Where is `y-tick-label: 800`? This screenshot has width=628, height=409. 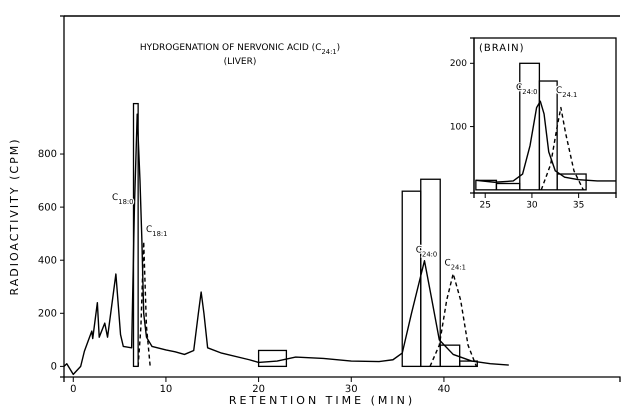
y-tick-label: 800 is located at coordinates (47, 154).